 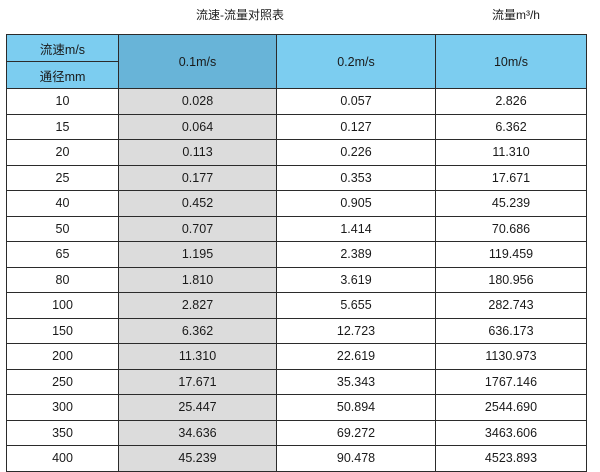 I want to click on flow-unit-label: 流量m³/h, so click(x=515, y=15).